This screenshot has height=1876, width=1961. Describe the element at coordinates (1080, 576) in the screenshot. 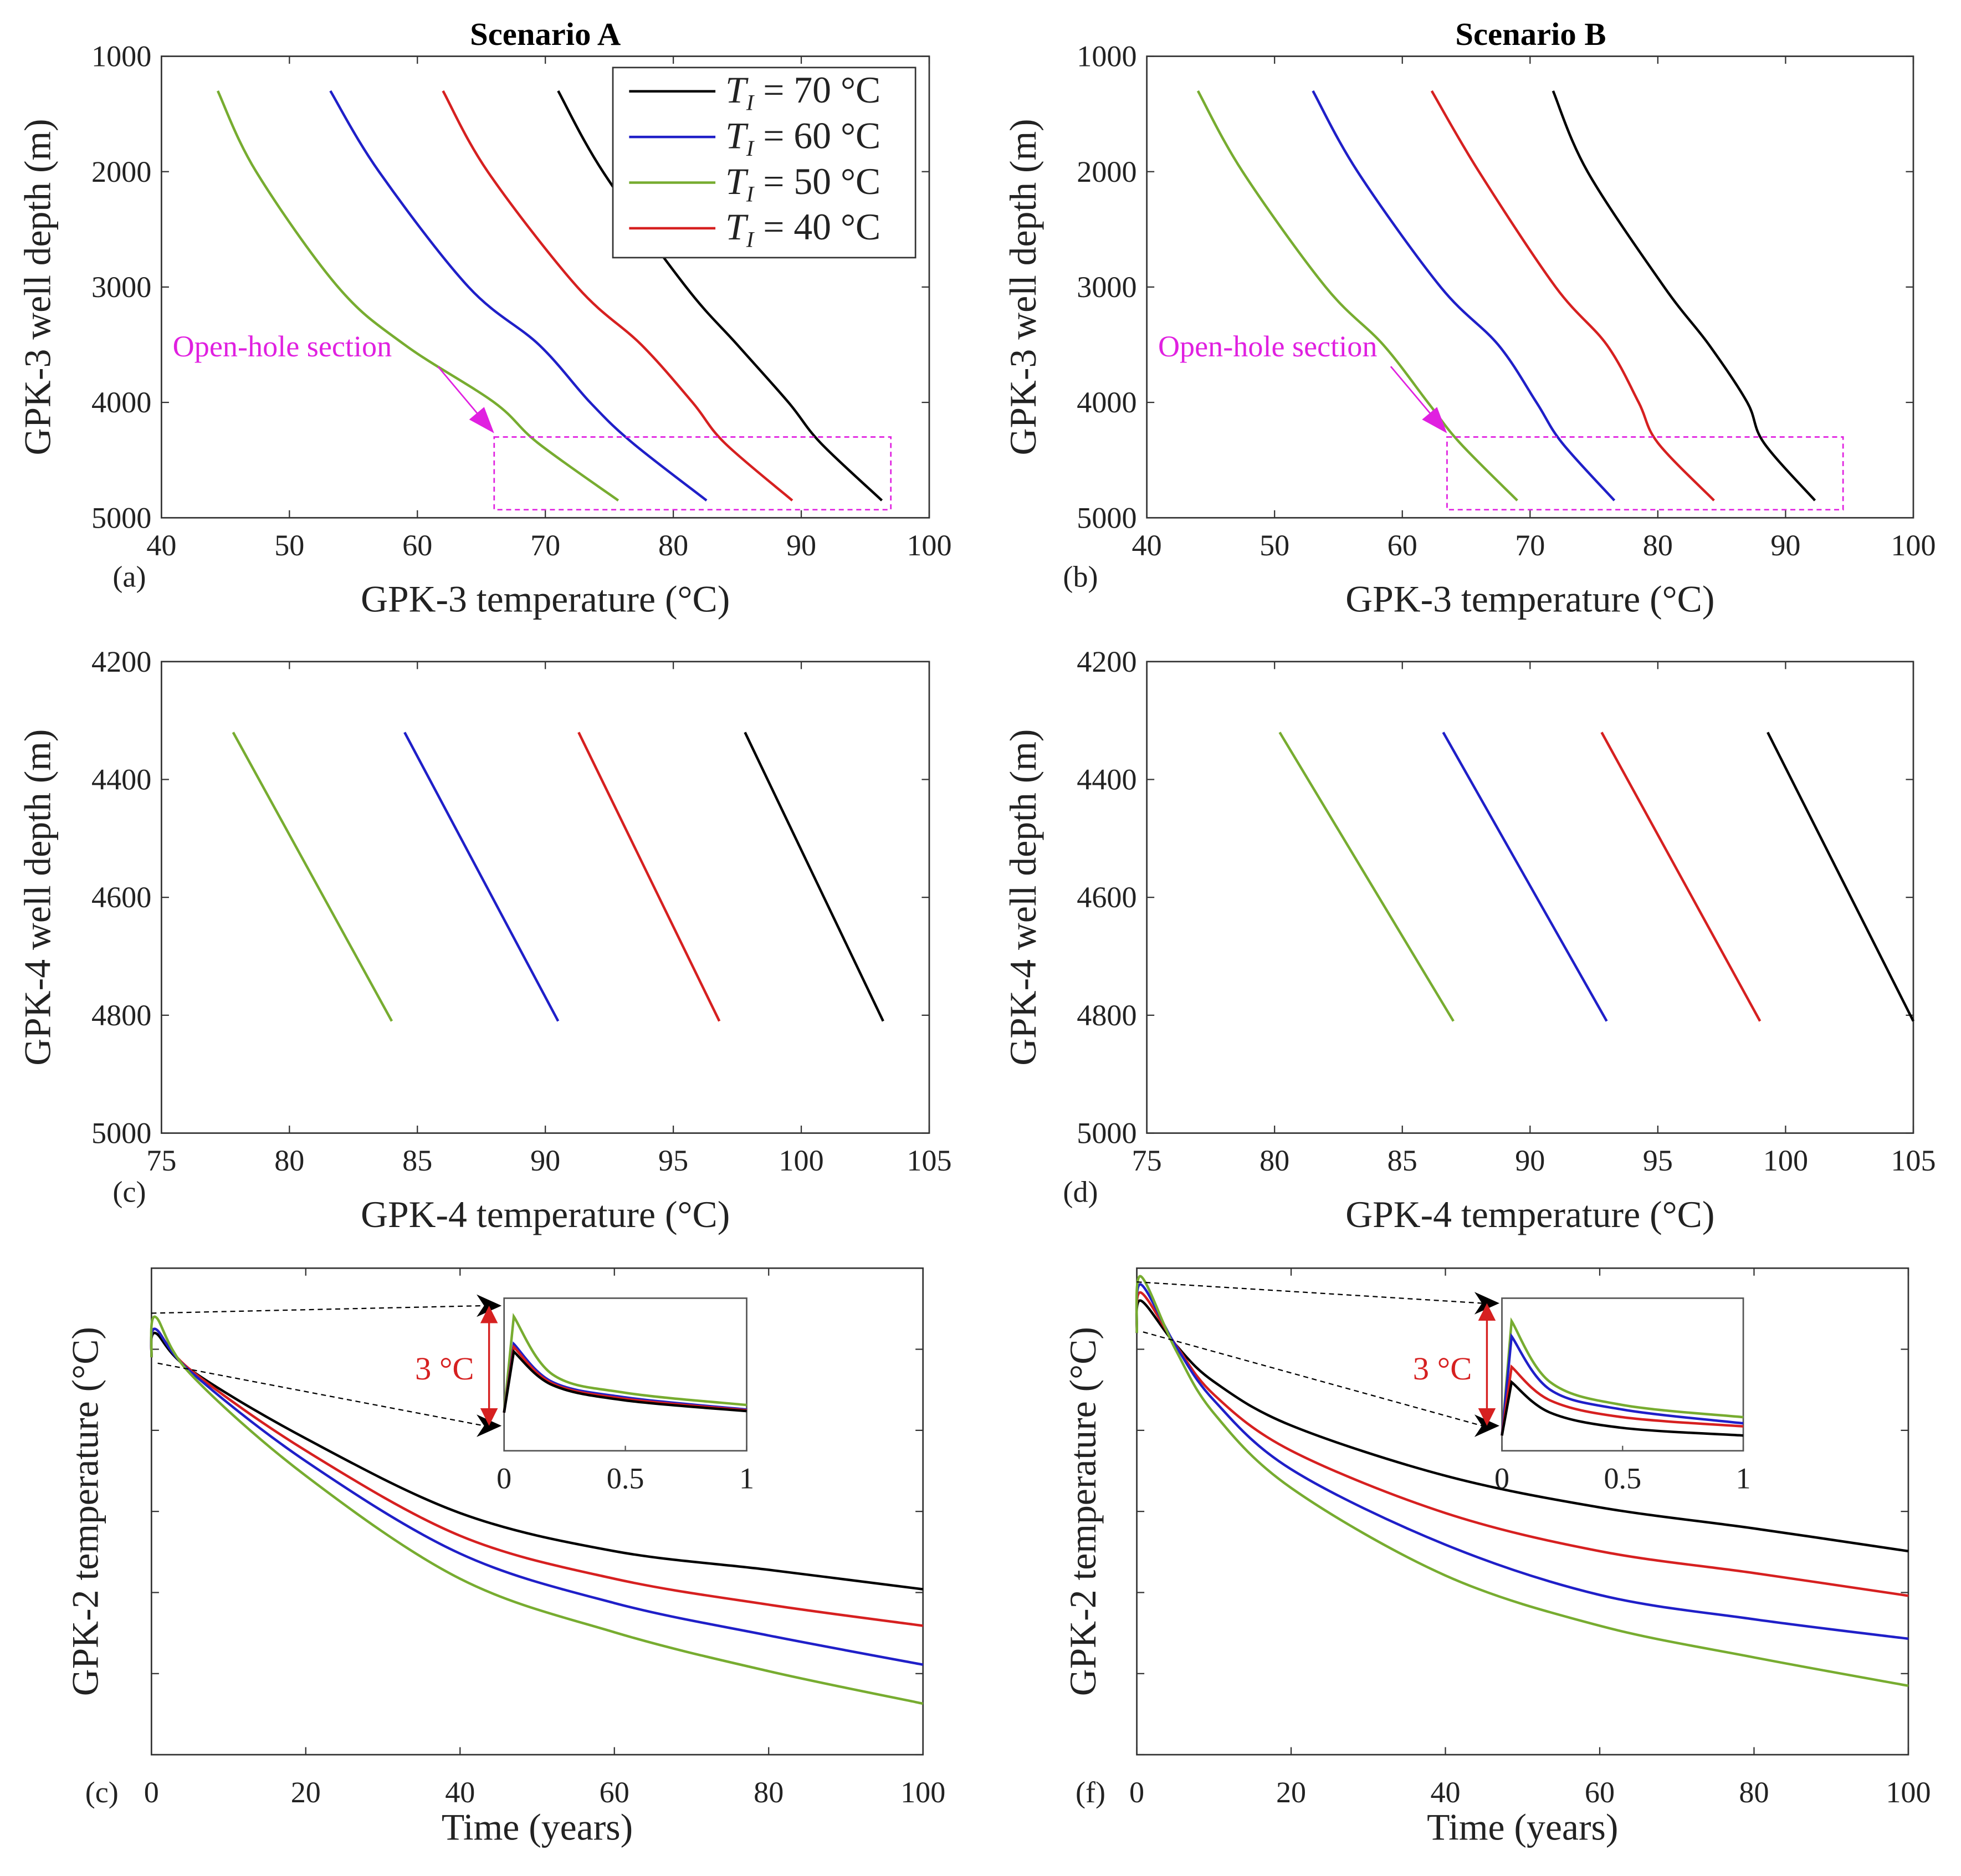

I see `panel-tag: (b)` at that location.